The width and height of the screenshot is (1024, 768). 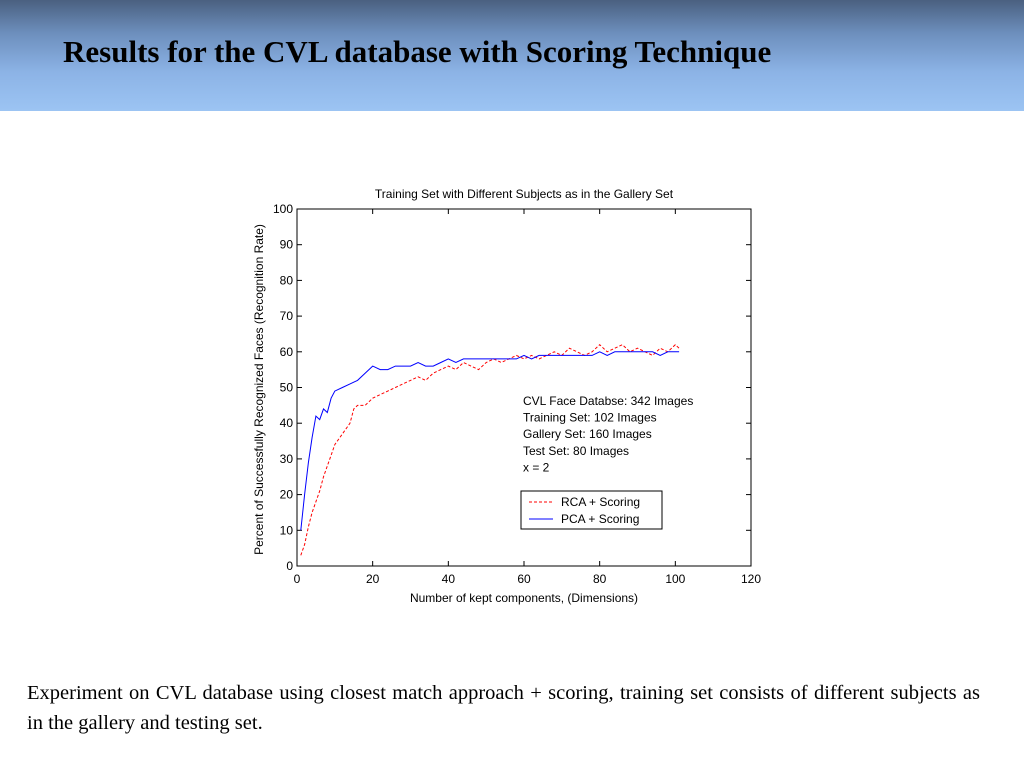 What do you see at coordinates (600, 579) in the screenshot?
I see `x-tick-label: 80` at bounding box center [600, 579].